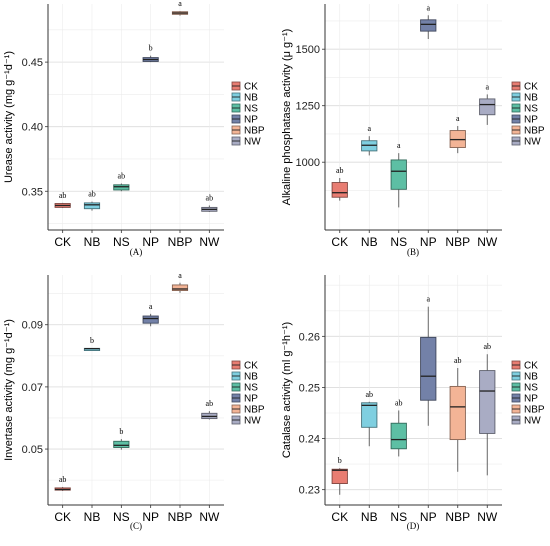 Image resolution: width=550 pixels, height=546 pixels. What do you see at coordinates (32, 450) in the screenshot?
I see `y-tick-label: 0.05` at bounding box center [32, 450].